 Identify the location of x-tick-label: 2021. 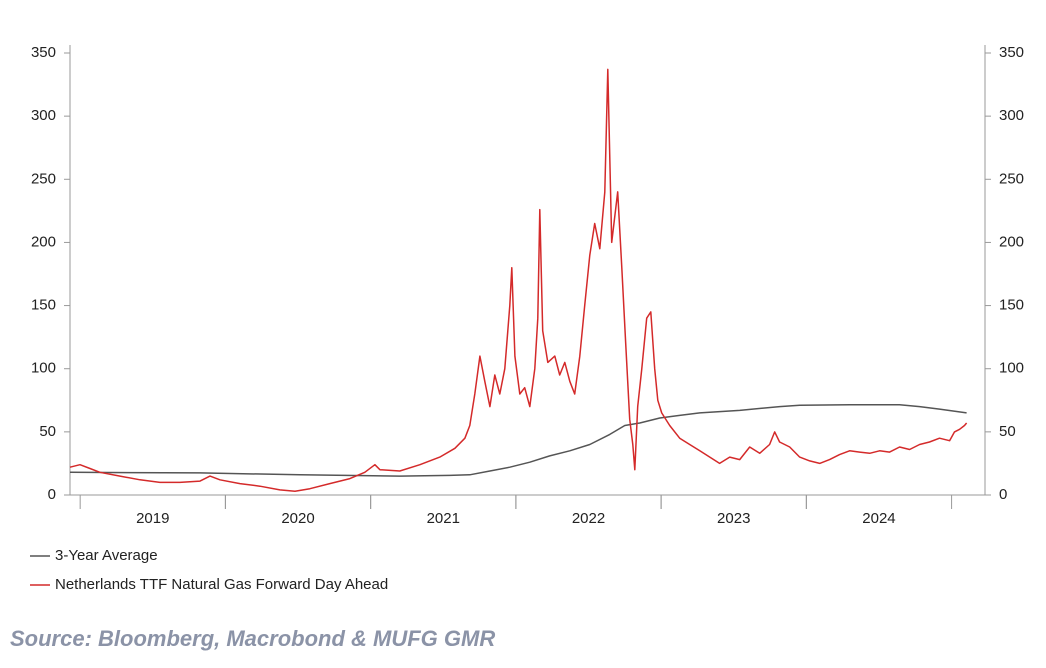
(443, 518).